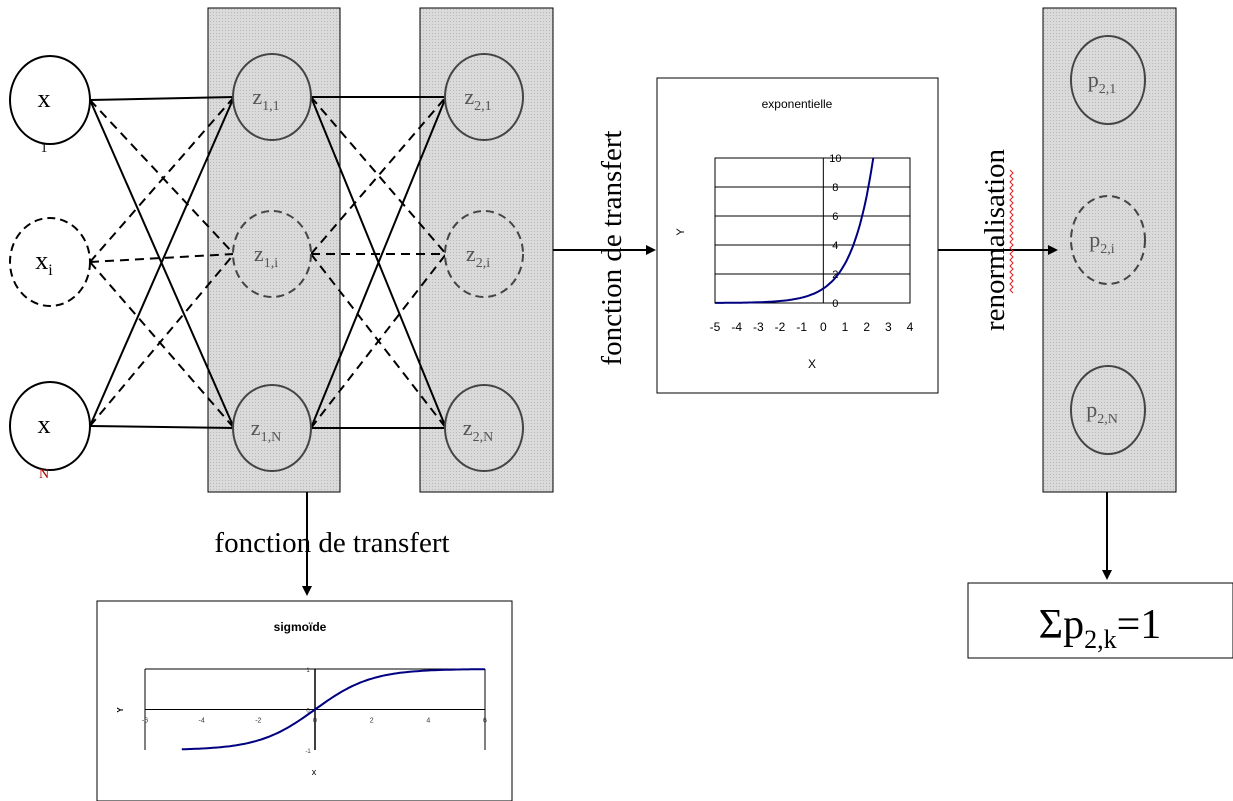  I want to click on x-tick-label: -5, so click(715, 327).